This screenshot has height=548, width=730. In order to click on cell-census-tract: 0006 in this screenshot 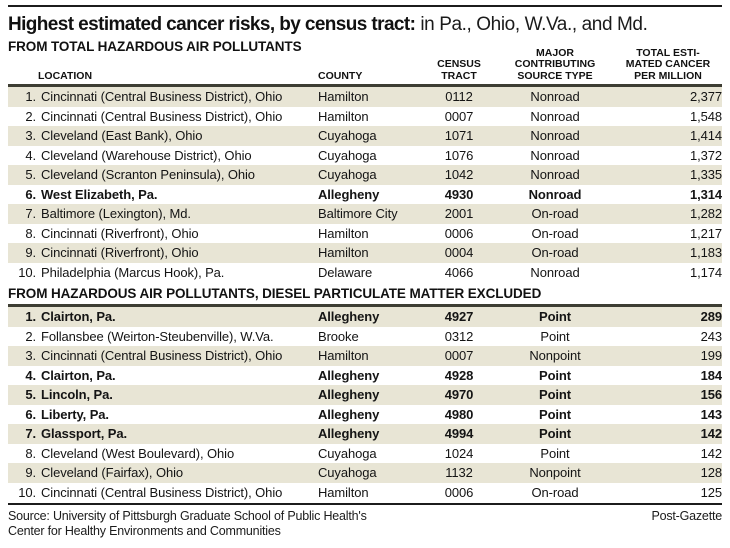, I will do `click(459, 492)`.